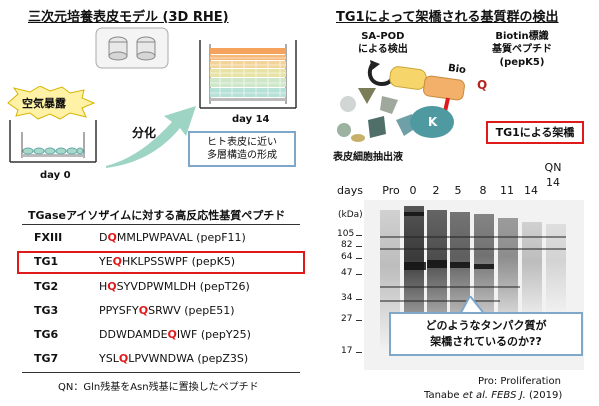  I want to click on bio-tag-label: Bio, so click(457, 69).